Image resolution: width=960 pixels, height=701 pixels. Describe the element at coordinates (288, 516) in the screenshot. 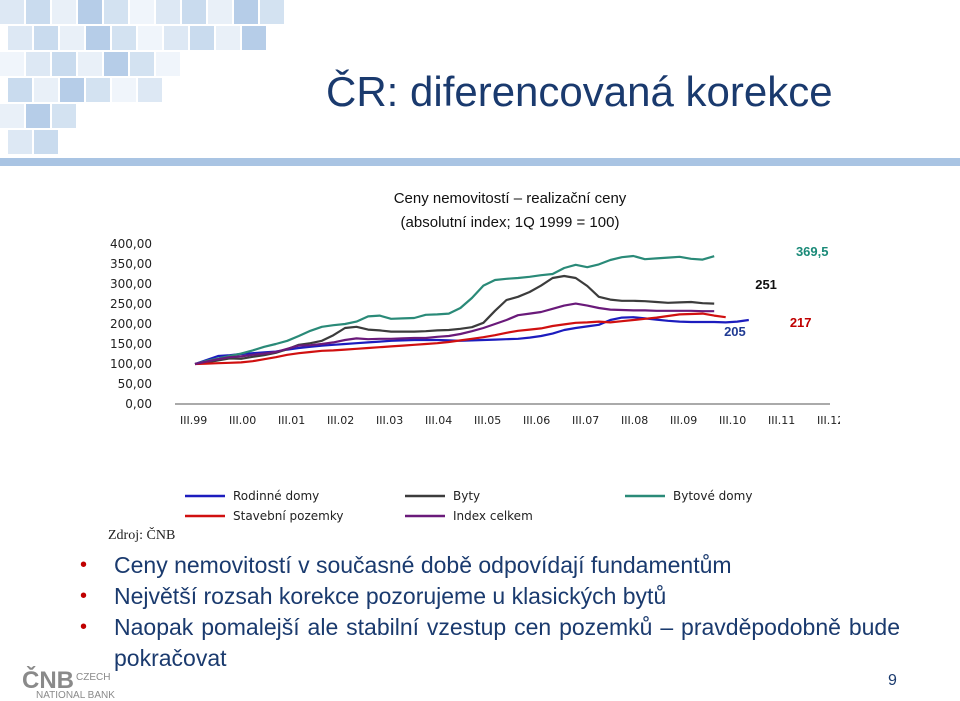

I see `legend-label: Stavební pozemky` at that location.